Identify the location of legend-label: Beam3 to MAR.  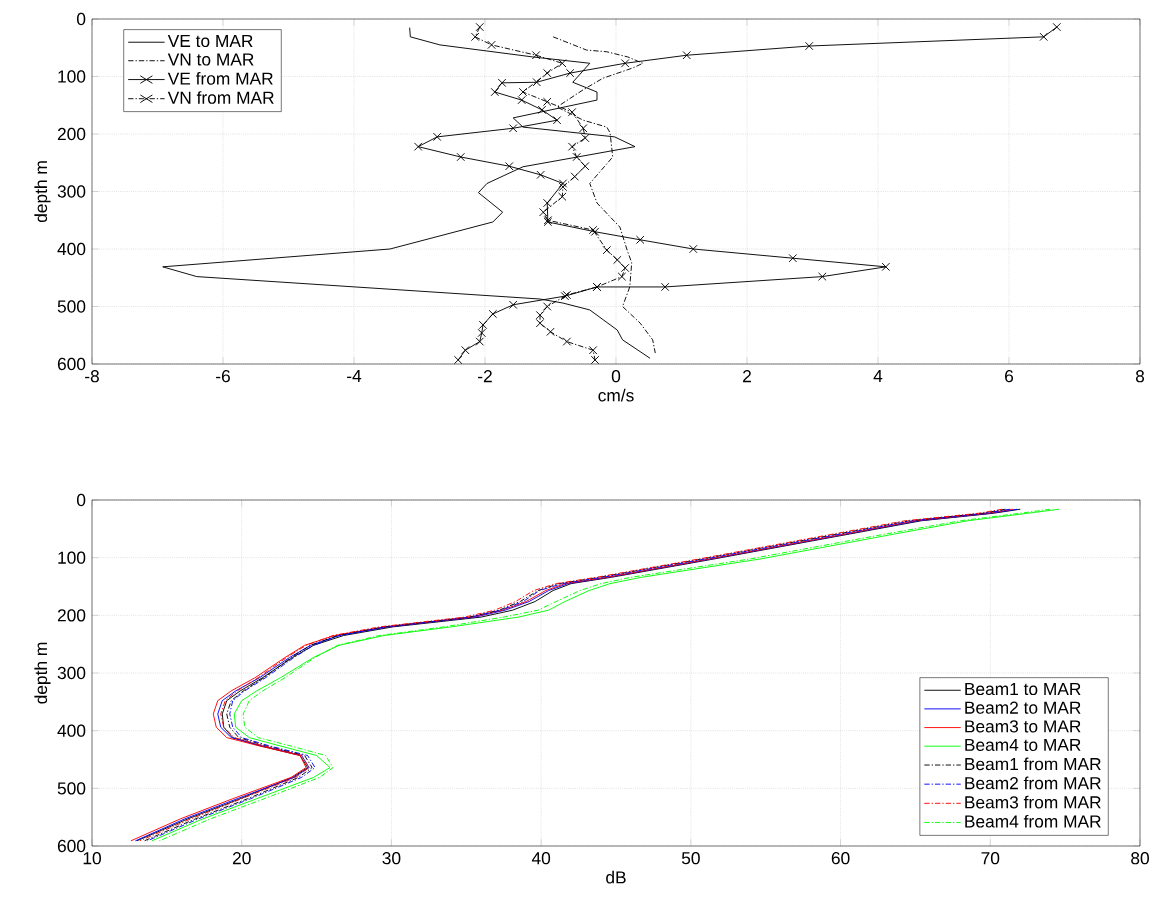
(1023, 726).